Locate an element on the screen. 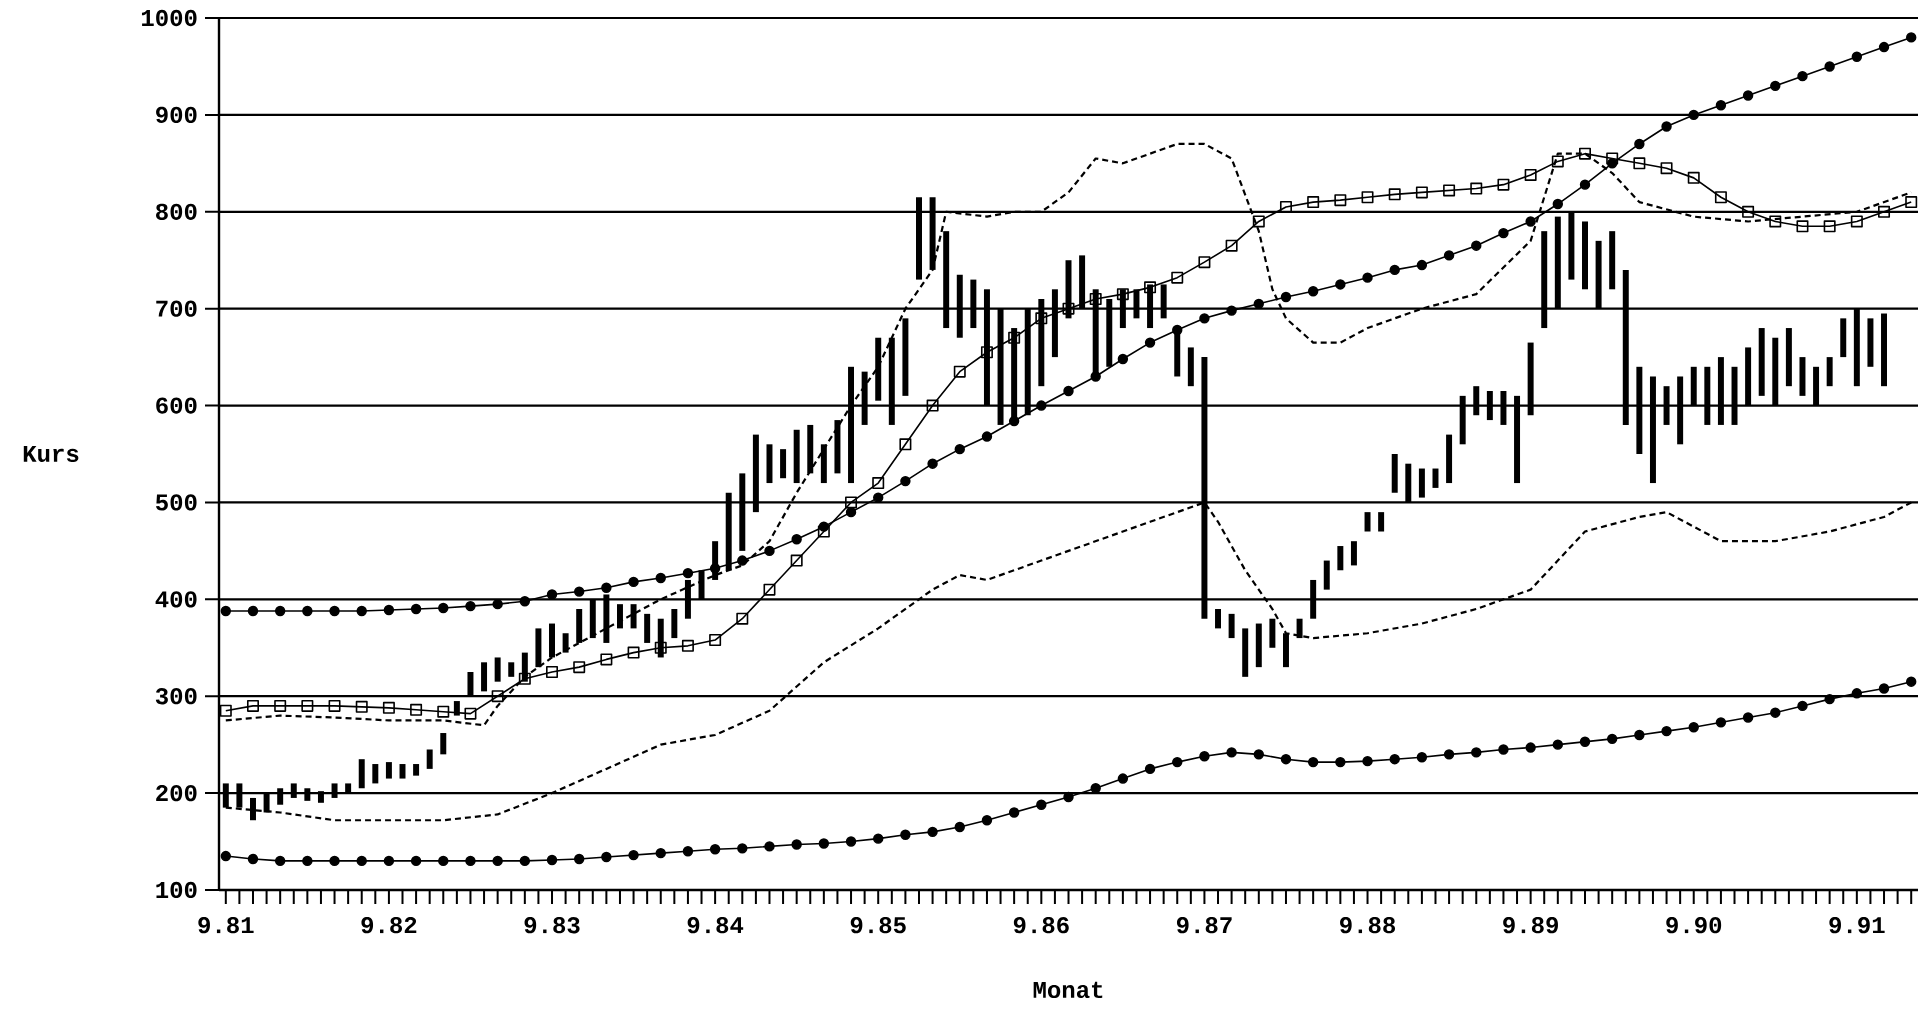  x-tick-label: 9.89 is located at coordinates (1530, 925).